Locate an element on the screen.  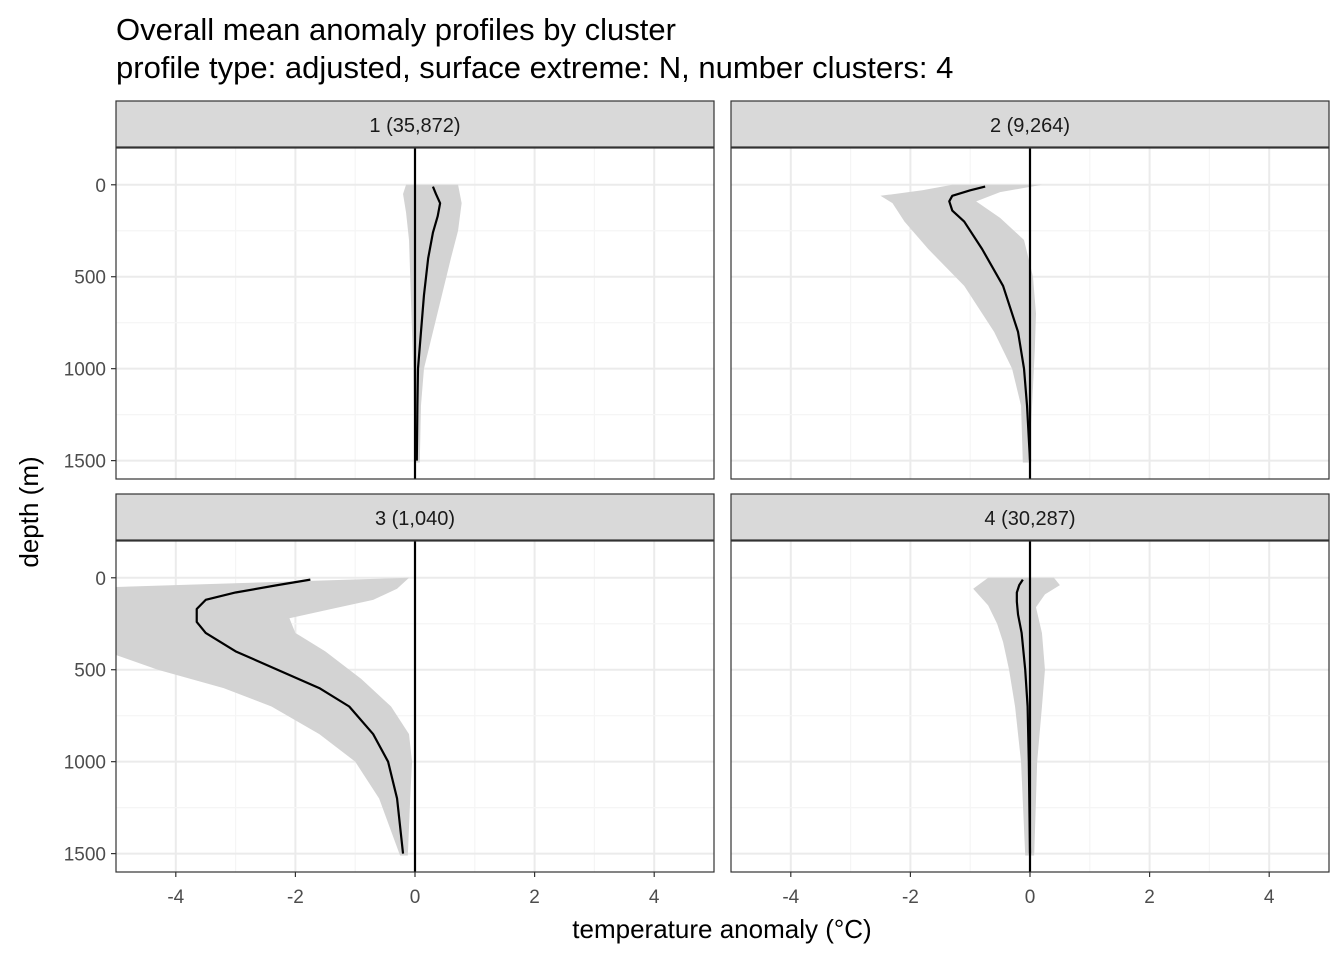
facet-strip-label: 2 (9,264) is located at coordinates (1030, 126).